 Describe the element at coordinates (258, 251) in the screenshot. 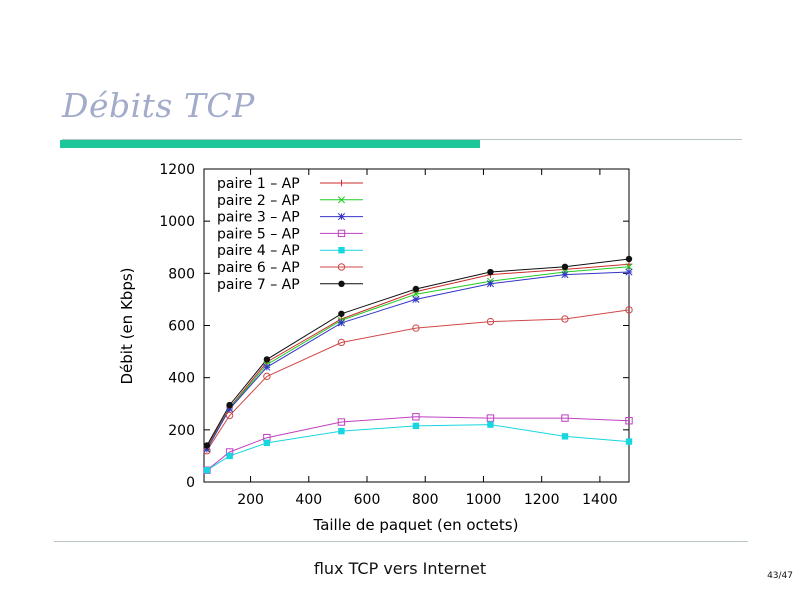

I see `legend-label: paire 4 – AP` at that location.